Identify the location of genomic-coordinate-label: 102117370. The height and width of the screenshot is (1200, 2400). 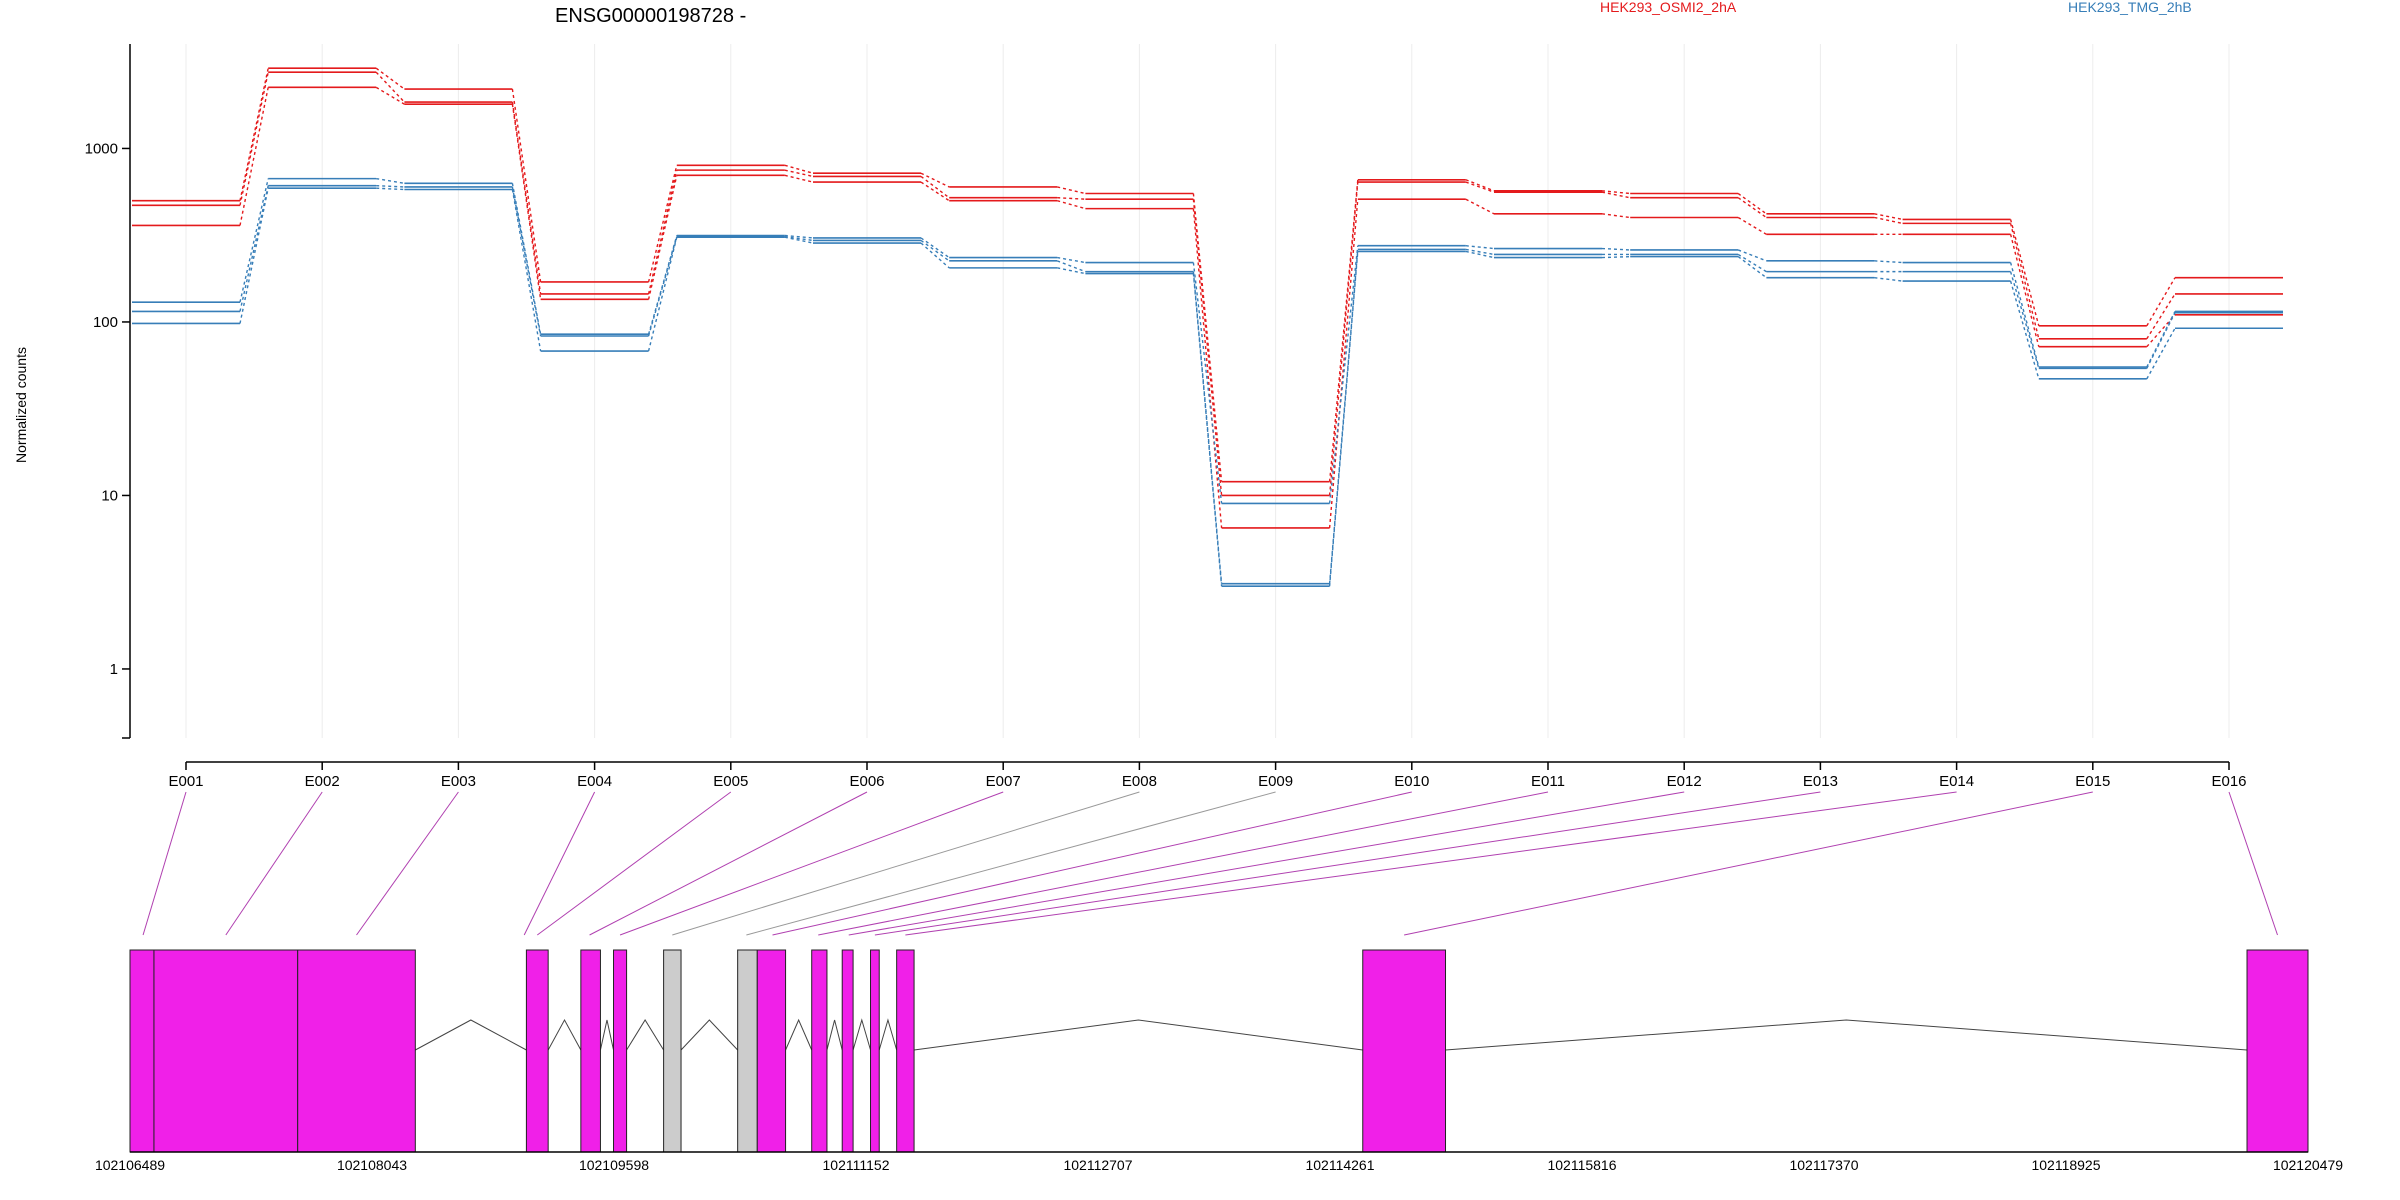
(1823, 1165).